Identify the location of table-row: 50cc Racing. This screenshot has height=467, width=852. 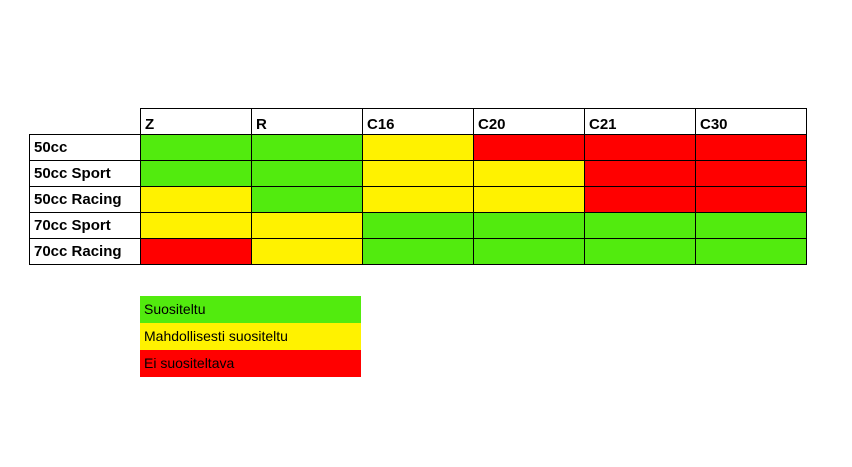
(418, 199).